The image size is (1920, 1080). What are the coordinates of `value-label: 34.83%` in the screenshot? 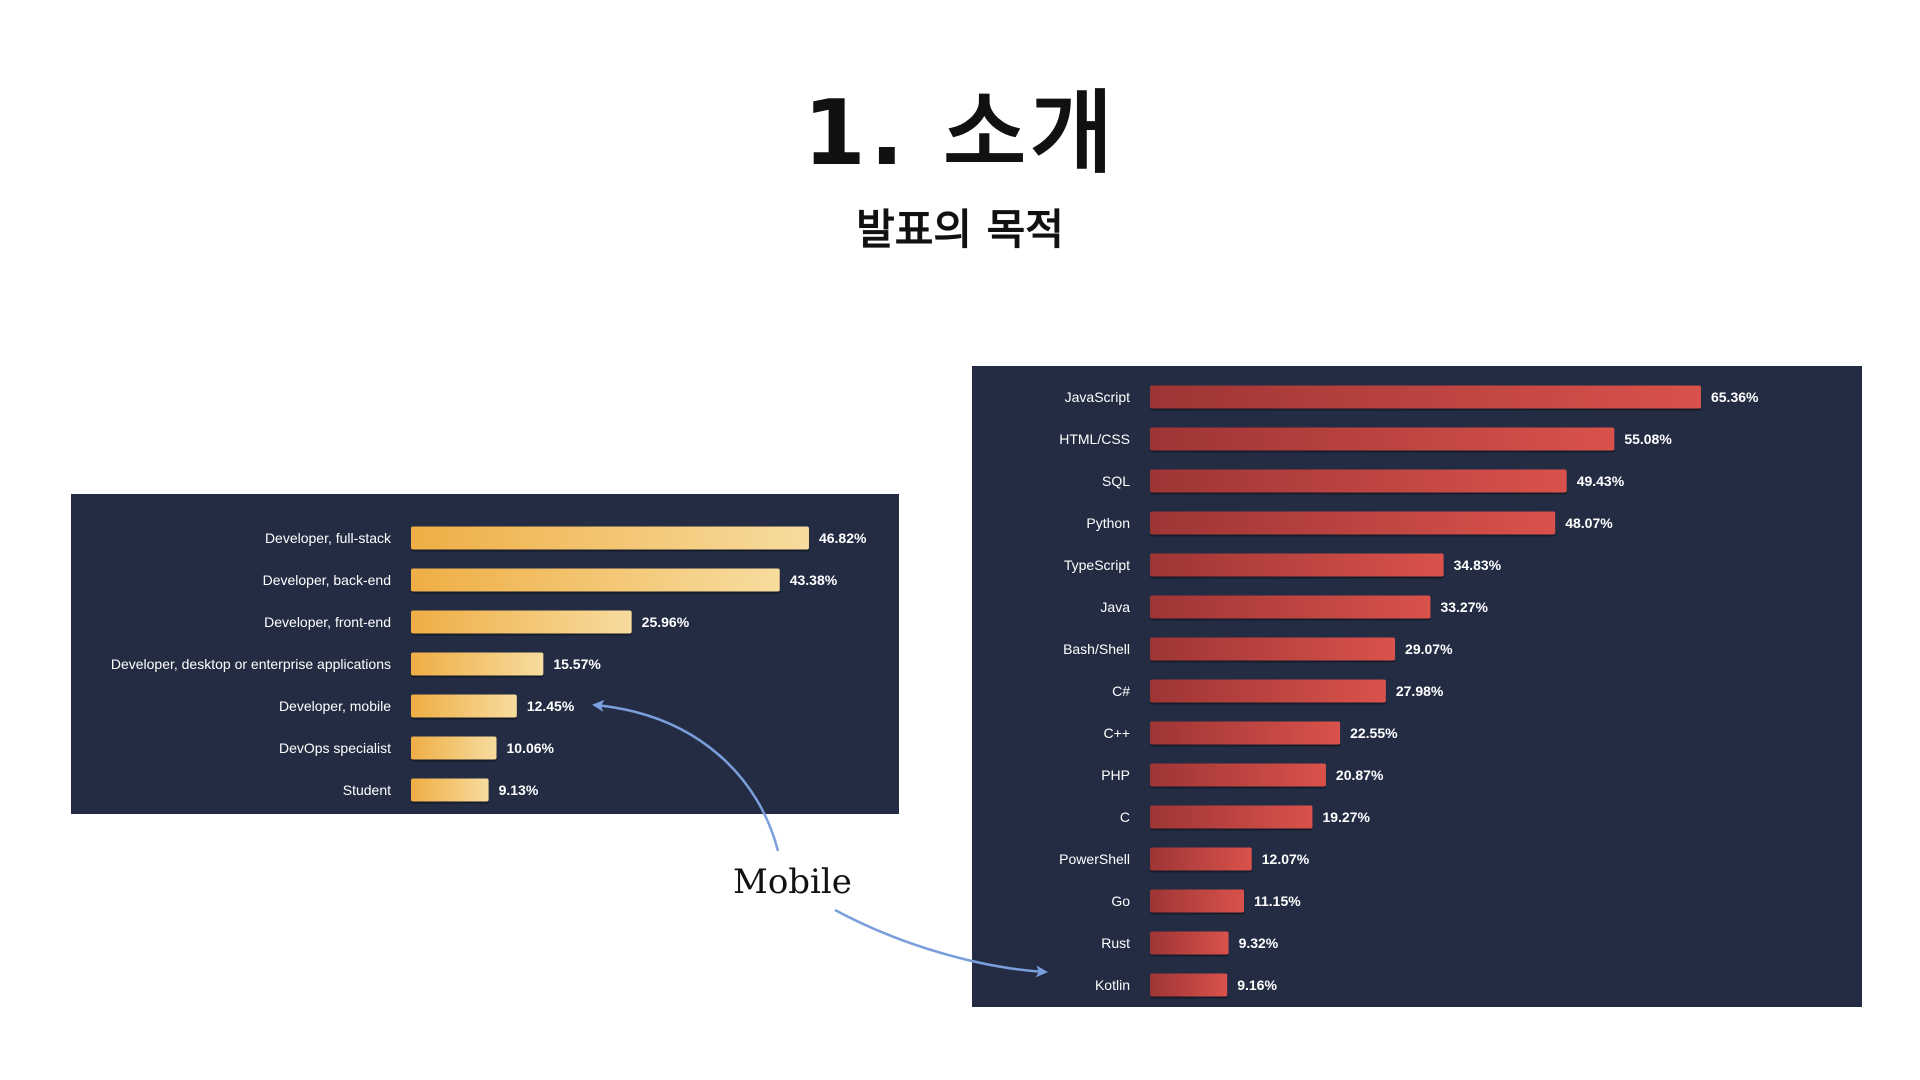 It's located at (1478, 565).